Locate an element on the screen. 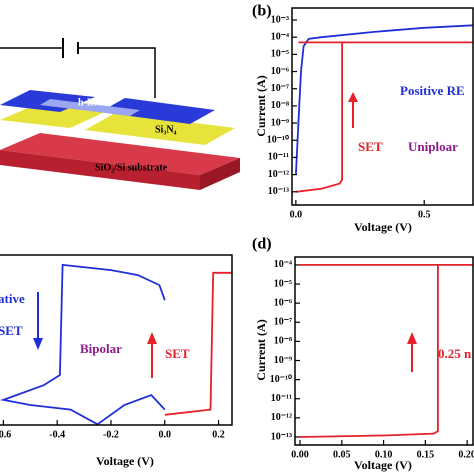 The image size is (474, 474). substrate-front is located at coordinates (100, 170).